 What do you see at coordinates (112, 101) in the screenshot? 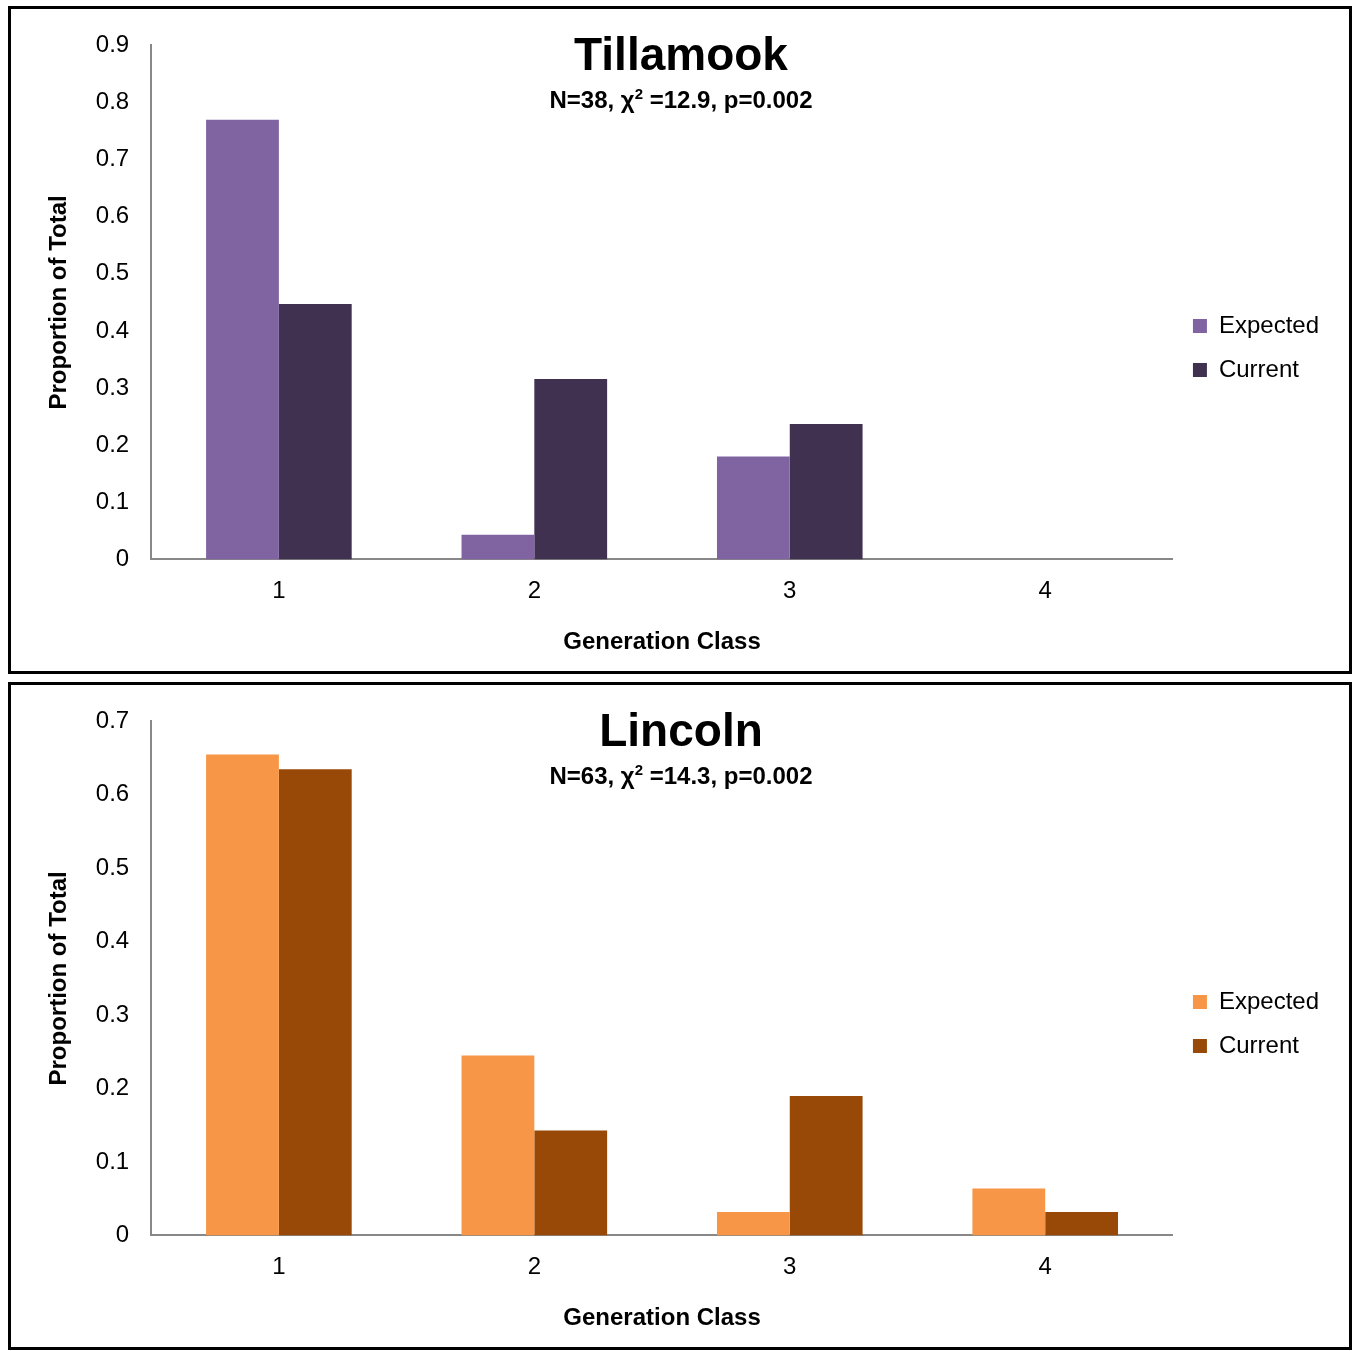
I see `y-tick-label: 0.8` at bounding box center [112, 101].